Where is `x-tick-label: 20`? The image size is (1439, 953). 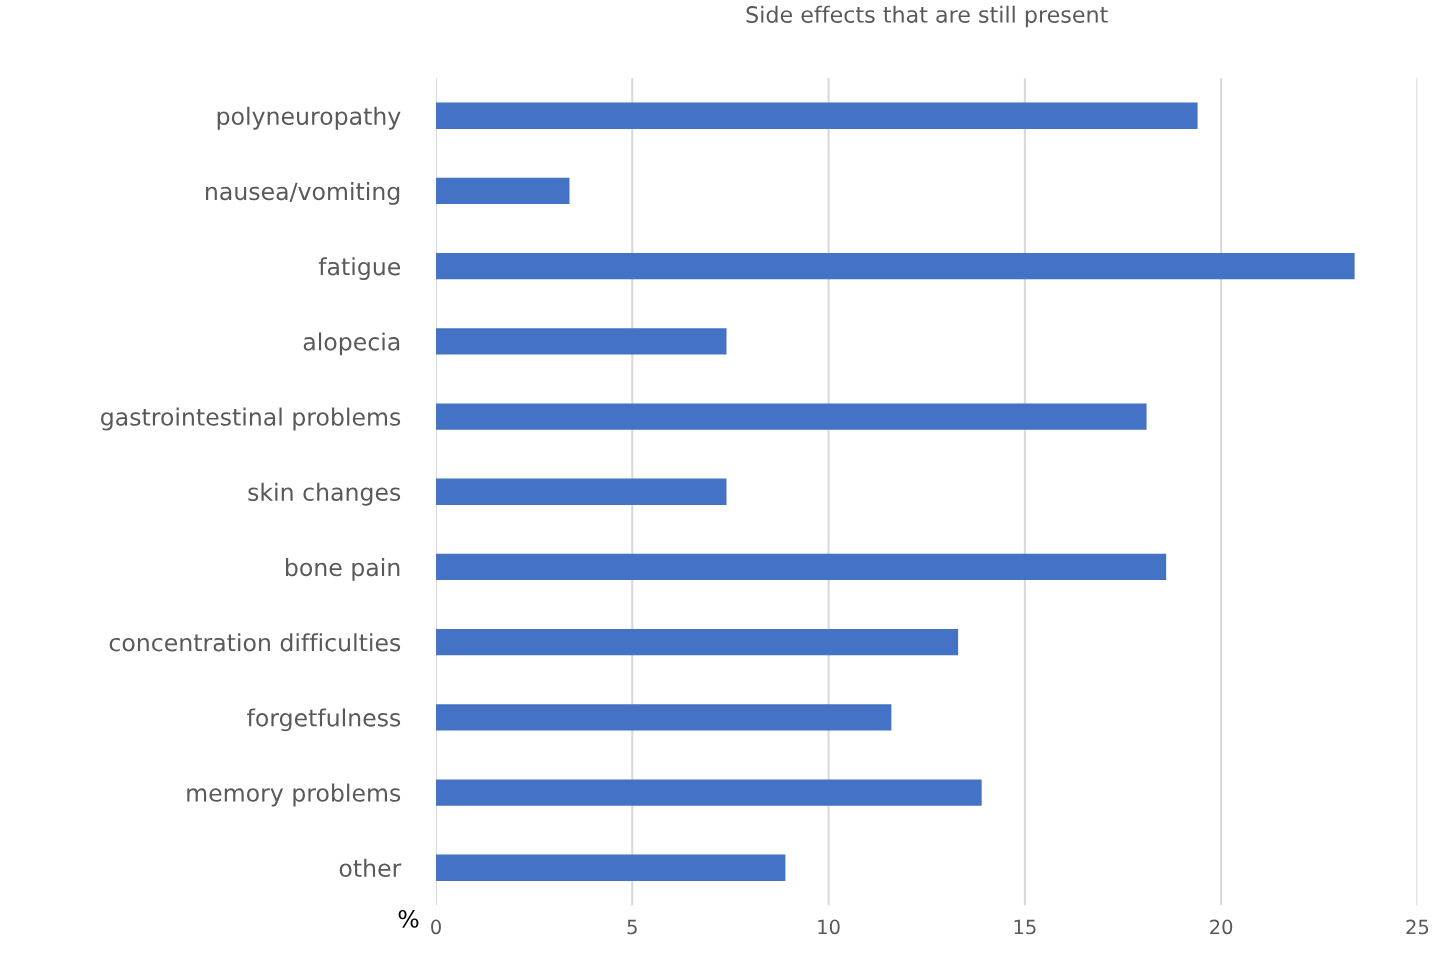
x-tick-label: 20 is located at coordinates (1221, 927).